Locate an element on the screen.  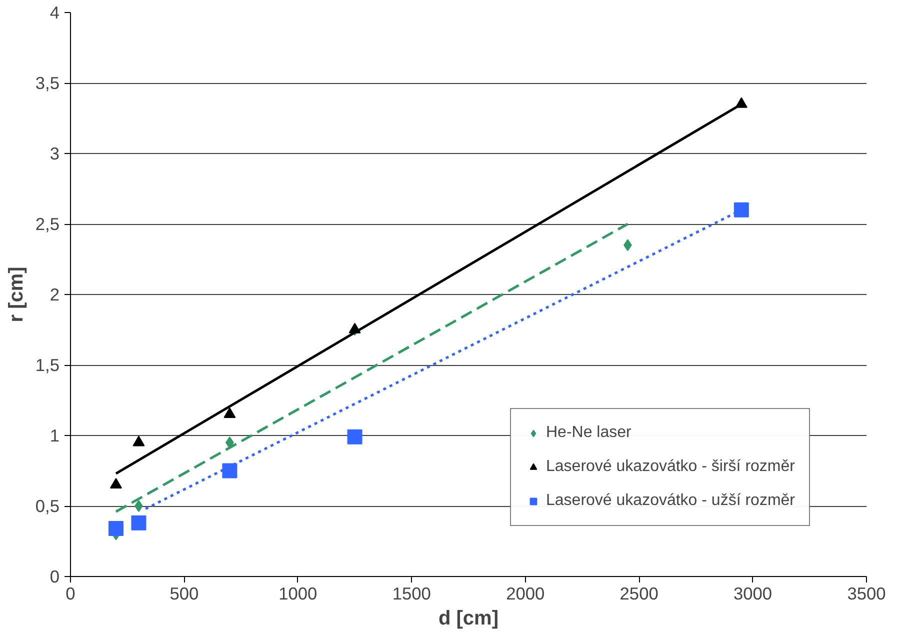
x-axis-title: d [cm] is located at coordinates (468, 619).